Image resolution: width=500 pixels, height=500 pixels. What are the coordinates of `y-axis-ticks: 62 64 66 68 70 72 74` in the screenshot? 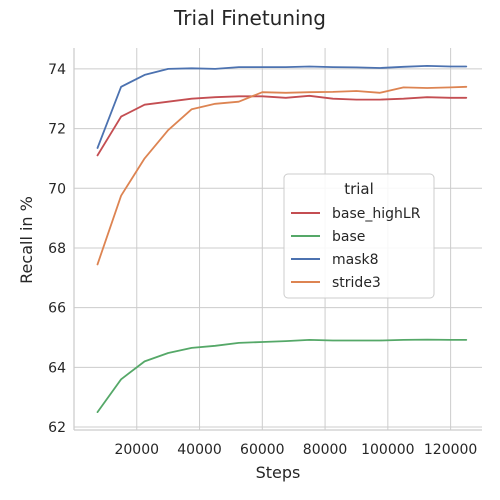 It's located at (57, 249).